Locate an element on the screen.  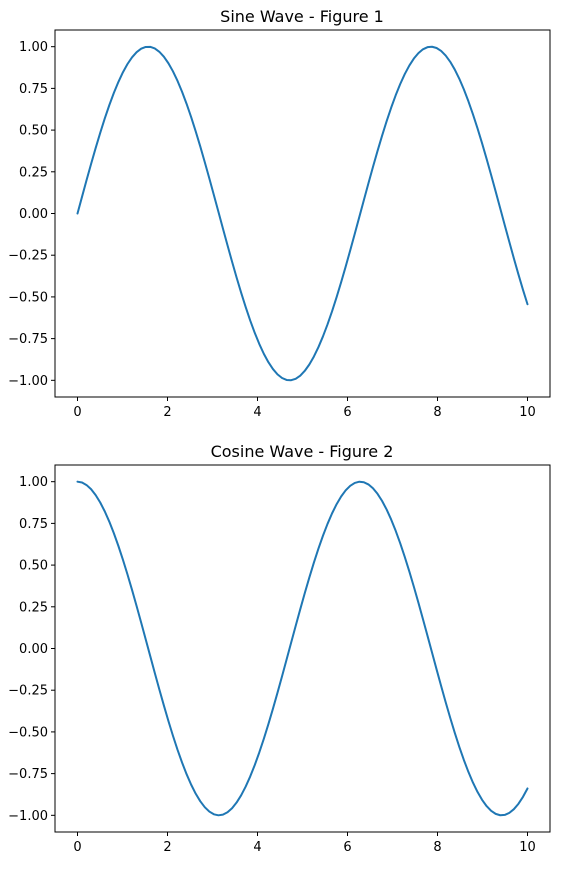
chart-title-sine: Sine Wave - Figure 1 is located at coordinates (302, 16).